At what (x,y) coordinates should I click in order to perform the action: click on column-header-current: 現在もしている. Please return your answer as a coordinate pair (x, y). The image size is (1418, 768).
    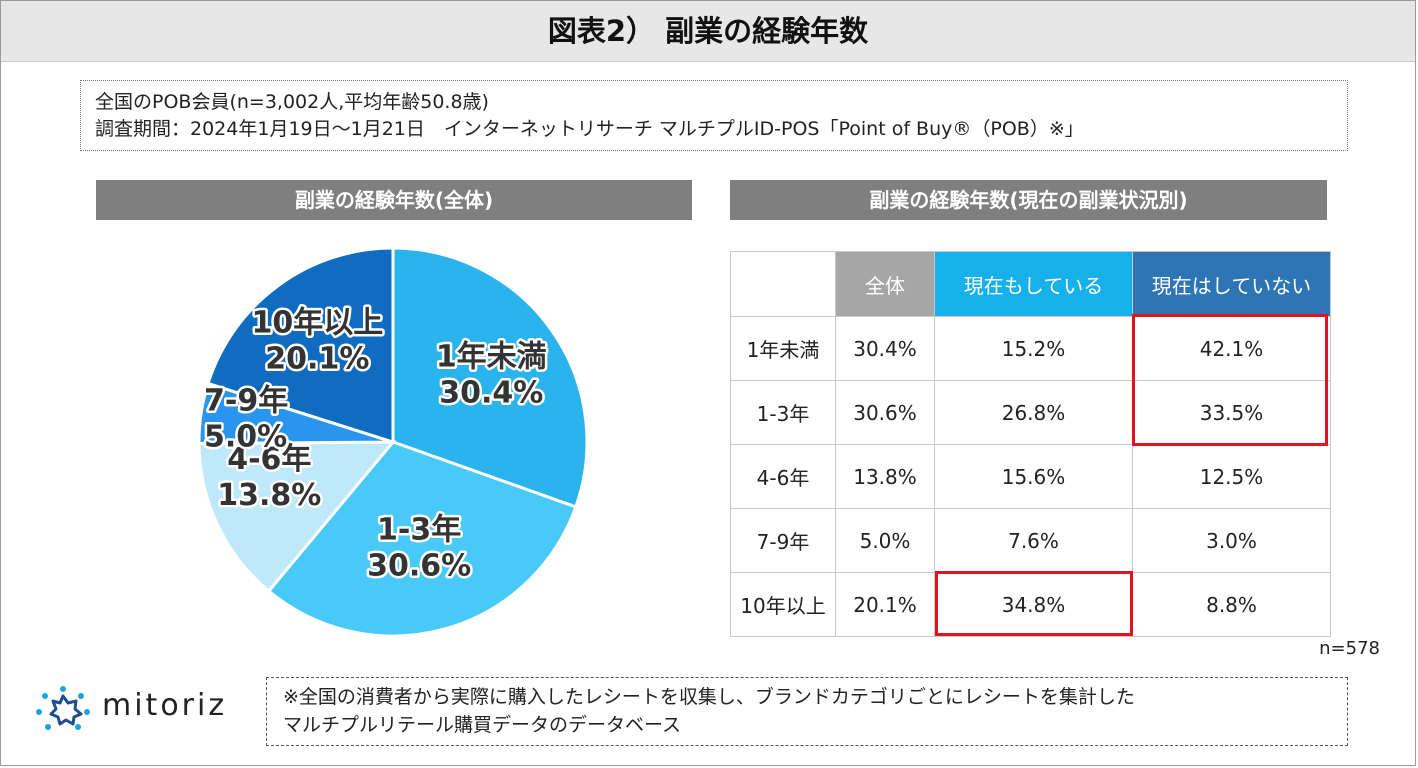
    Looking at the image, I should click on (1033, 284).